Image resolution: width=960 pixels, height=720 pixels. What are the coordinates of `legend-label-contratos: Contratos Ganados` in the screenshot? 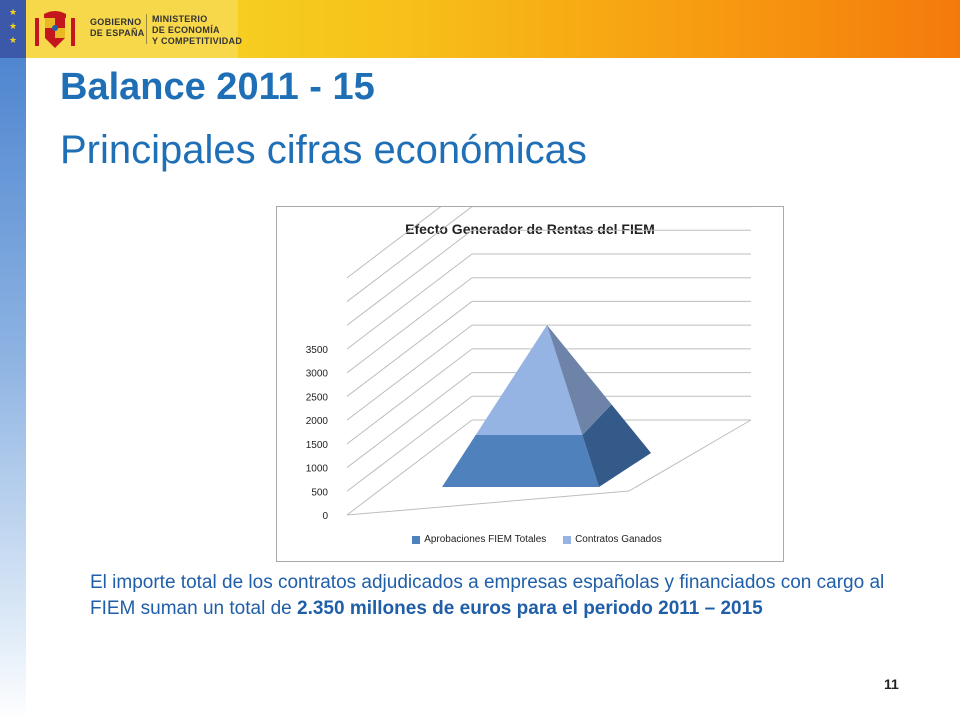 It's located at (618, 539).